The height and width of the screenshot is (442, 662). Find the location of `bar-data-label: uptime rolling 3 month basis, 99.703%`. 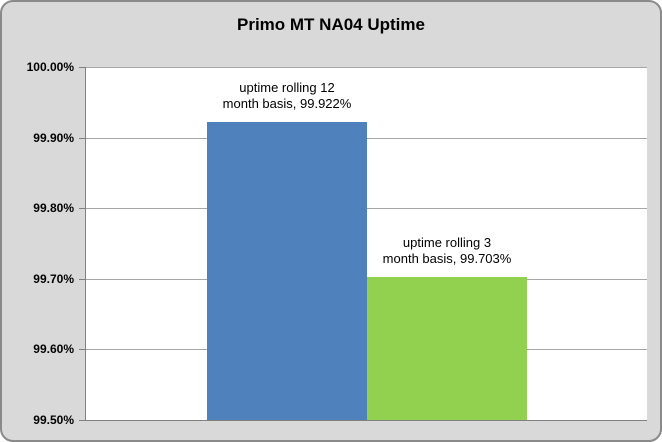

bar-data-label: uptime rolling 3 month basis, 99.703% is located at coordinates (447, 251).